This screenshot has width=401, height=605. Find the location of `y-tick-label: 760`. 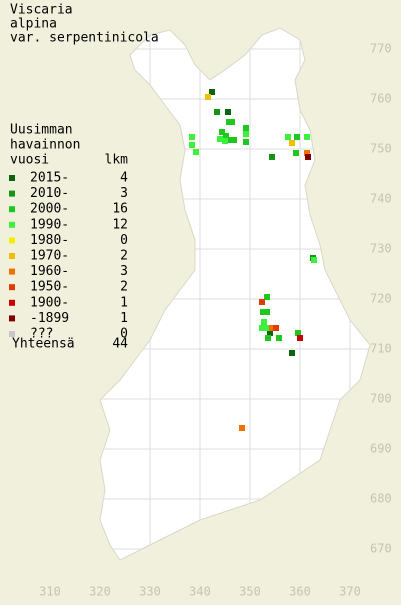

y-tick-label: 760 is located at coordinates (381, 99).